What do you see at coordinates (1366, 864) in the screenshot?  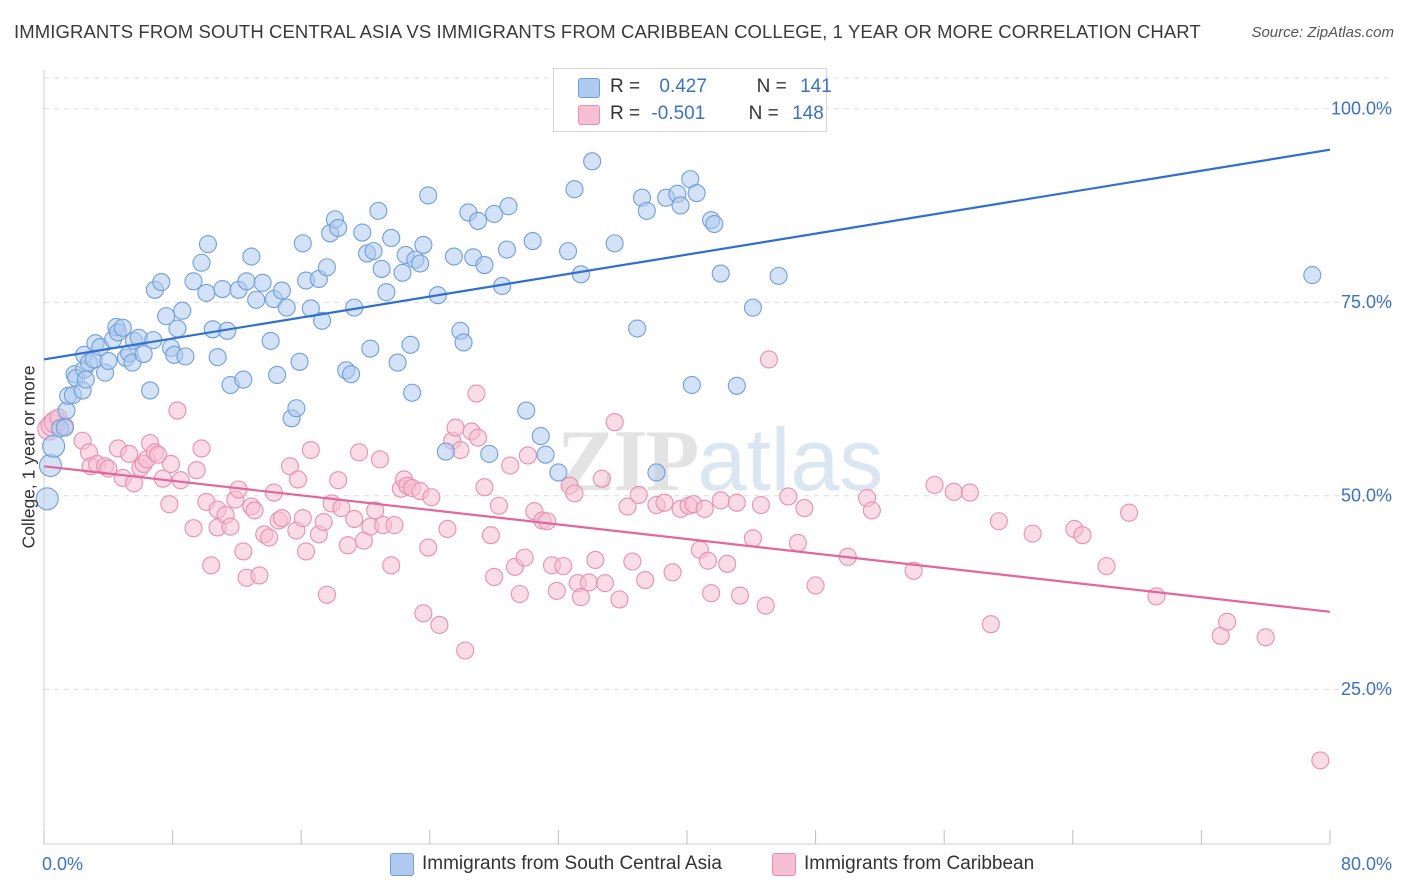 I see `x-tick-label-max: 80.0%` at bounding box center [1366, 864].